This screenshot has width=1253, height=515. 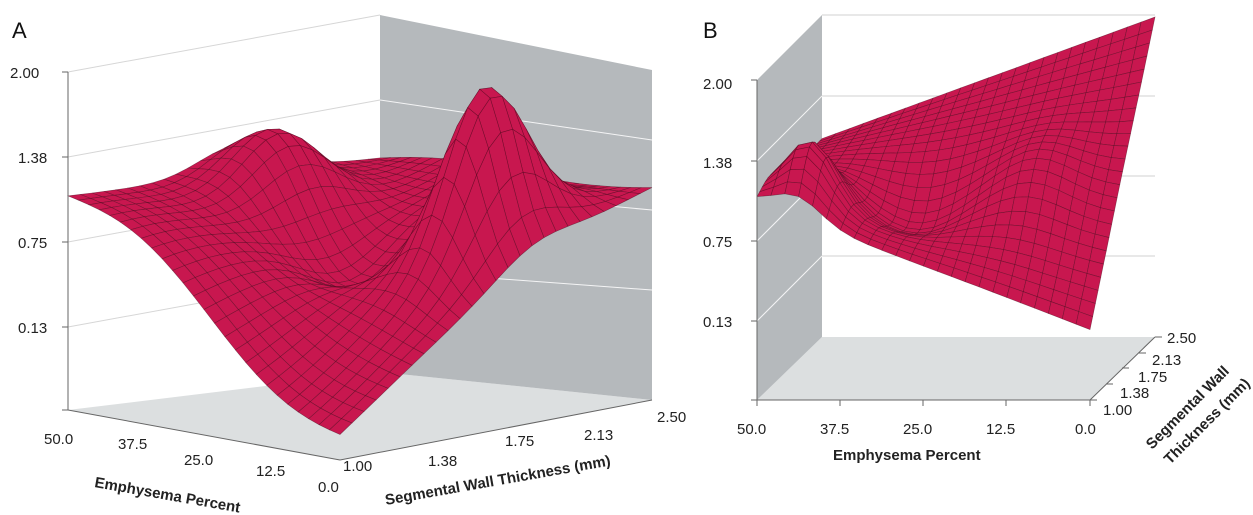 I want to click on panel-b-z-ticks: 2.00 1.38 0.75 0.13, so click(x=730, y=238).